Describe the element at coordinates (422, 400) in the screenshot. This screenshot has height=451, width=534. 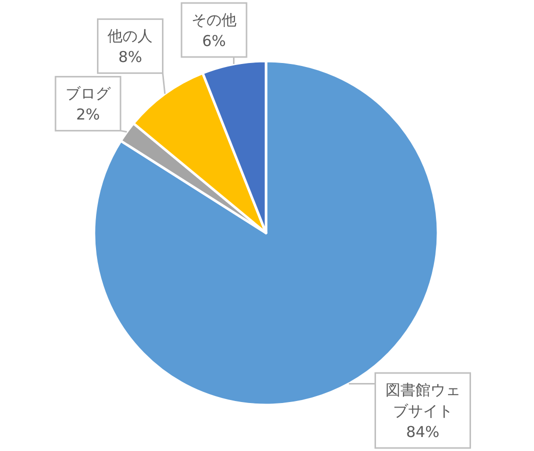
I see `slice-label: 図書館ウェブサイト` at that location.